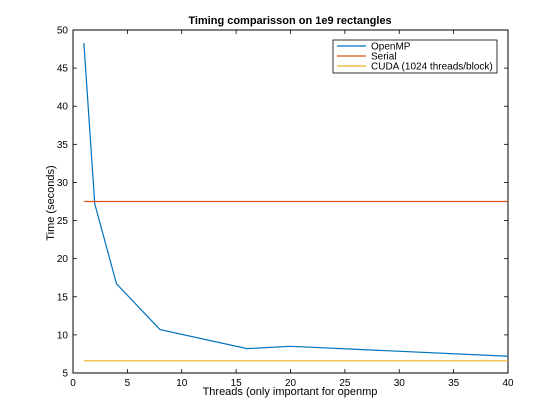  What do you see at coordinates (289, 21) in the screenshot?
I see `chart-title: Timing comparisson on 1e9 rectangles` at bounding box center [289, 21].